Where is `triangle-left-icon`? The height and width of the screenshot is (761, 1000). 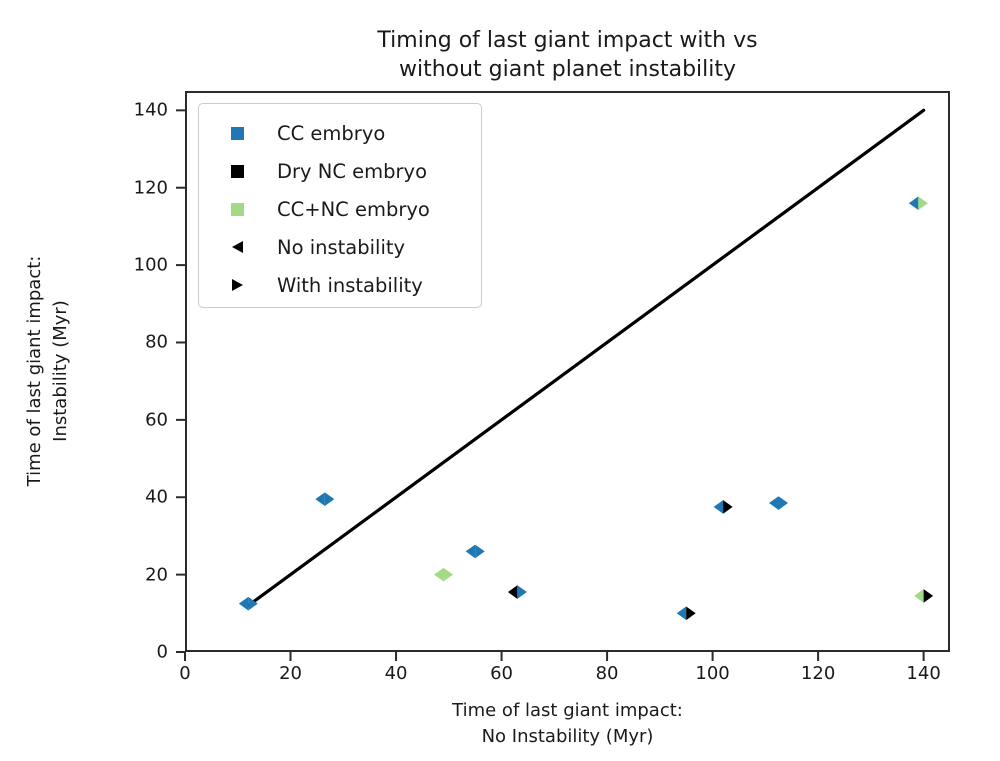
triangle-left-icon is located at coordinates (237, 247).